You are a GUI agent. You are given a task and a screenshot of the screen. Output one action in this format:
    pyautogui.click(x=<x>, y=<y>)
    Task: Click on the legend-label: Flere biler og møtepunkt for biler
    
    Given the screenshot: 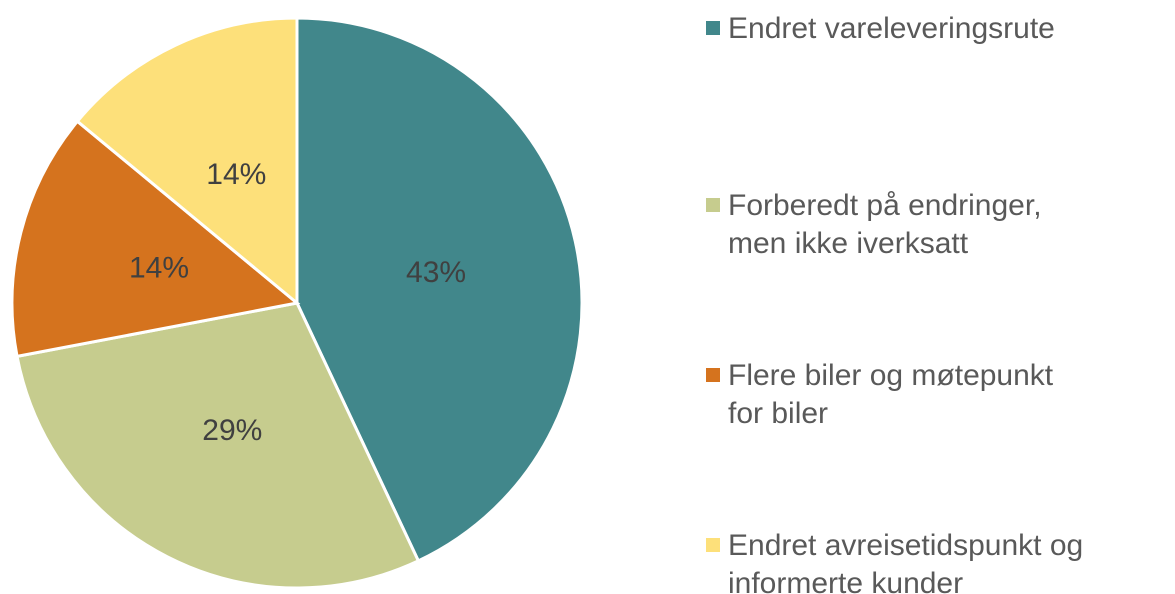 What is the action you would take?
    pyautogui.click(x=891, y=394)
    